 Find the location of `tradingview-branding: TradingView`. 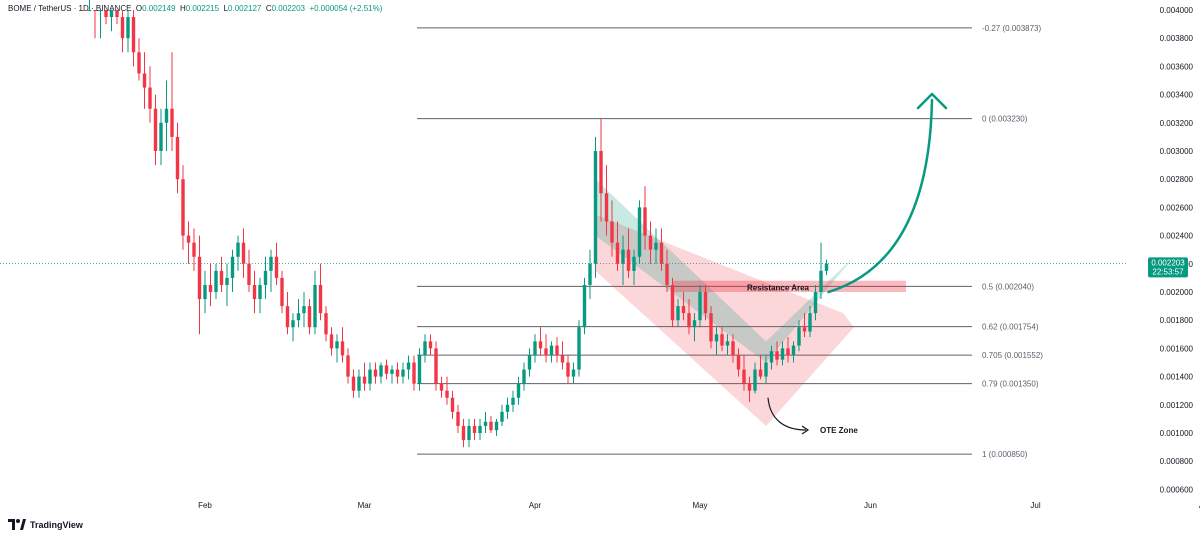

tradingview-branding: TradingView is located at coordinates (45, 524).